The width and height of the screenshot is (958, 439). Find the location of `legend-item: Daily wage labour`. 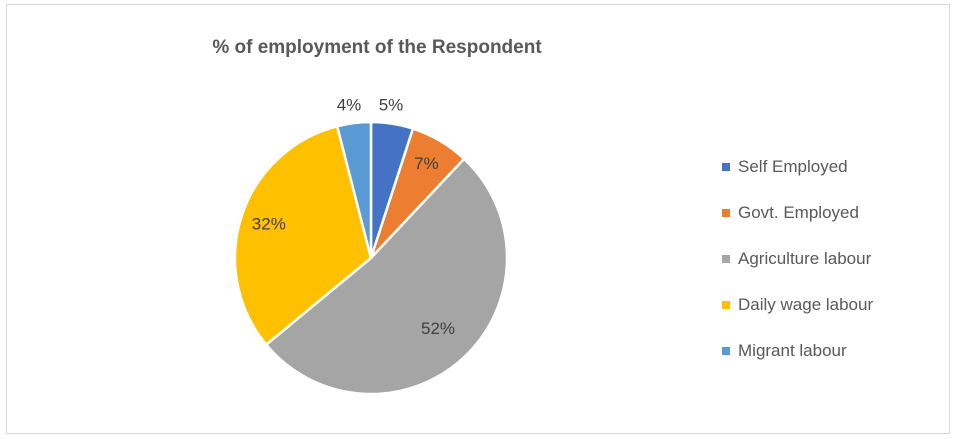

legend-item: Daily wage labour is located at coordinates (797, 304).